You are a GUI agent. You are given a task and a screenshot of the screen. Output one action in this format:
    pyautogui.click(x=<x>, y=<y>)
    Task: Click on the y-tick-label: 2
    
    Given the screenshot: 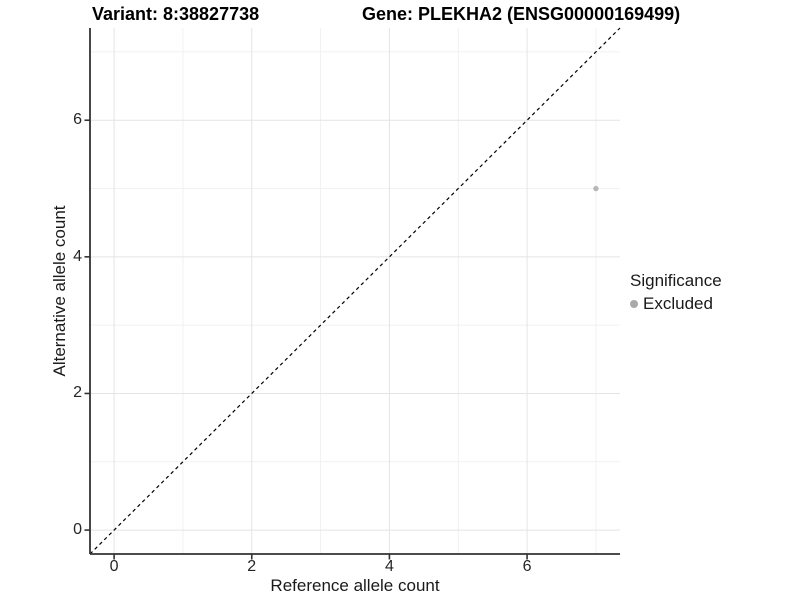 What is the action you would take?
    pyautogui.click(x=77, y=393)
    